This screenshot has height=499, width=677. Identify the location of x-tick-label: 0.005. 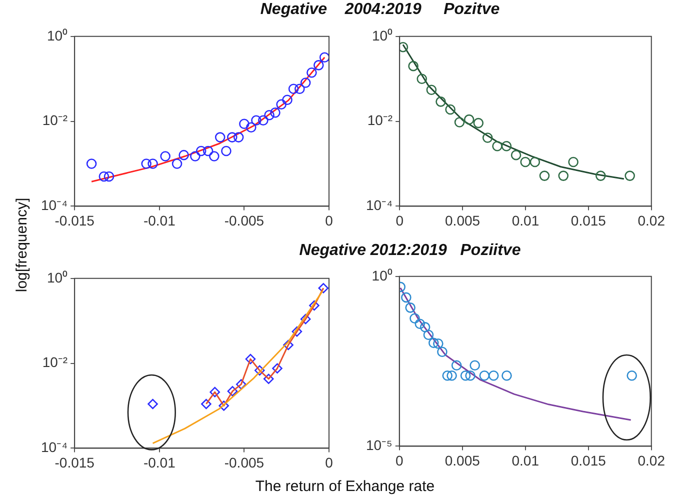
(462, 220).